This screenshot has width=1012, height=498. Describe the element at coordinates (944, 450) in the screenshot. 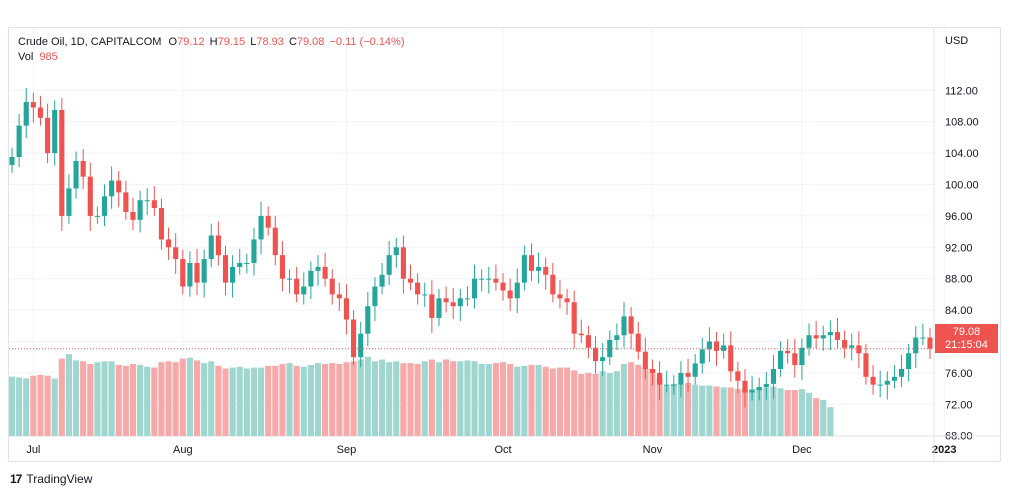

I see `x-tick-label: 2023` at that location.